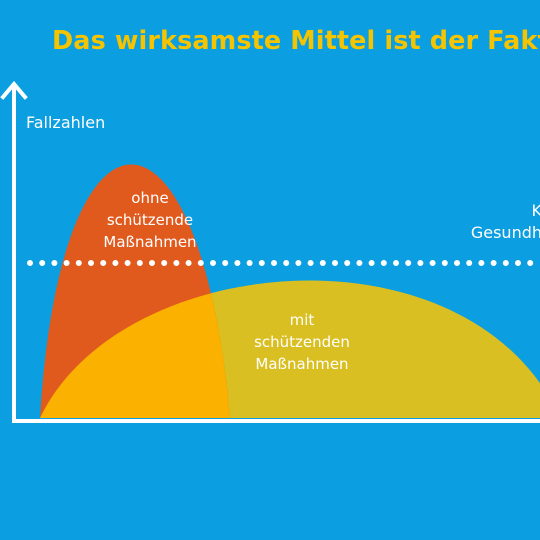 This screenshot has height=540, width=540. I want to click on y-axis-arrow-icon, so click(14, 90).